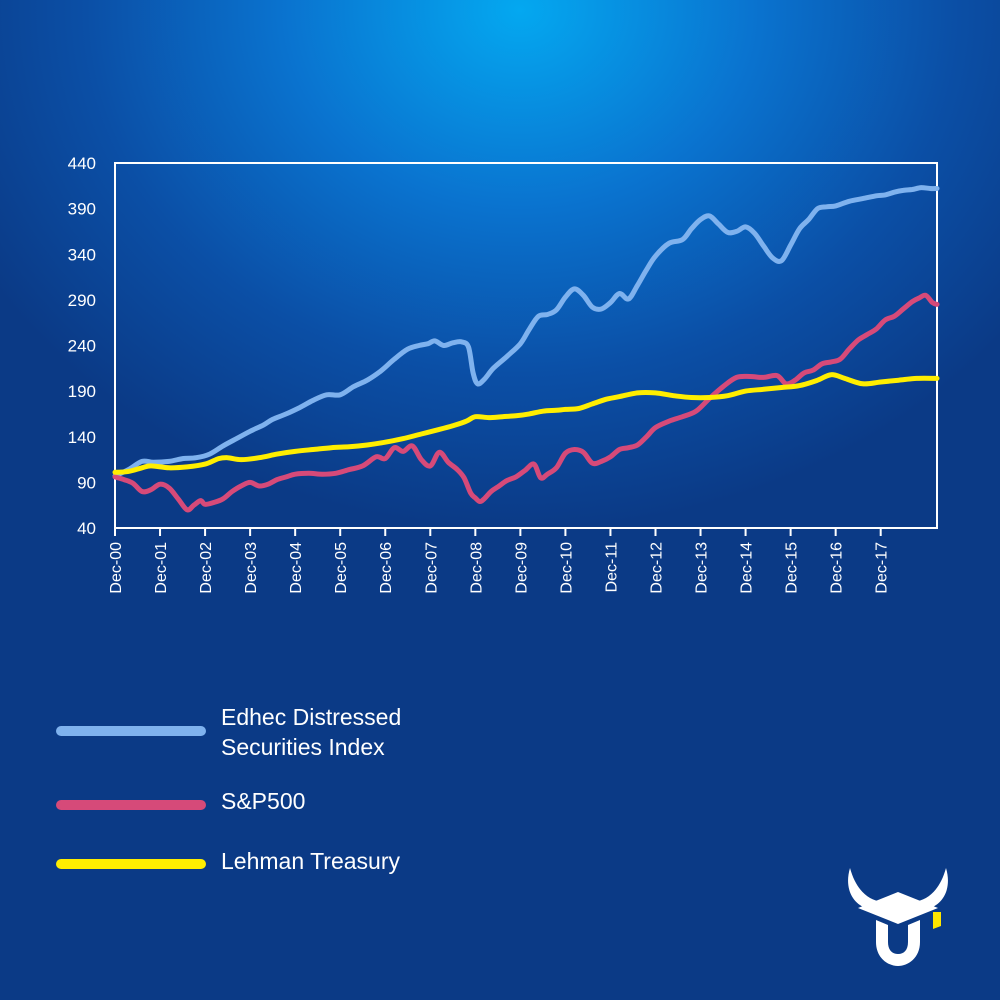 This screenshot has width=1000, height=1000. I want to click on x-tick-label: Dec-01, so click(161, 568).